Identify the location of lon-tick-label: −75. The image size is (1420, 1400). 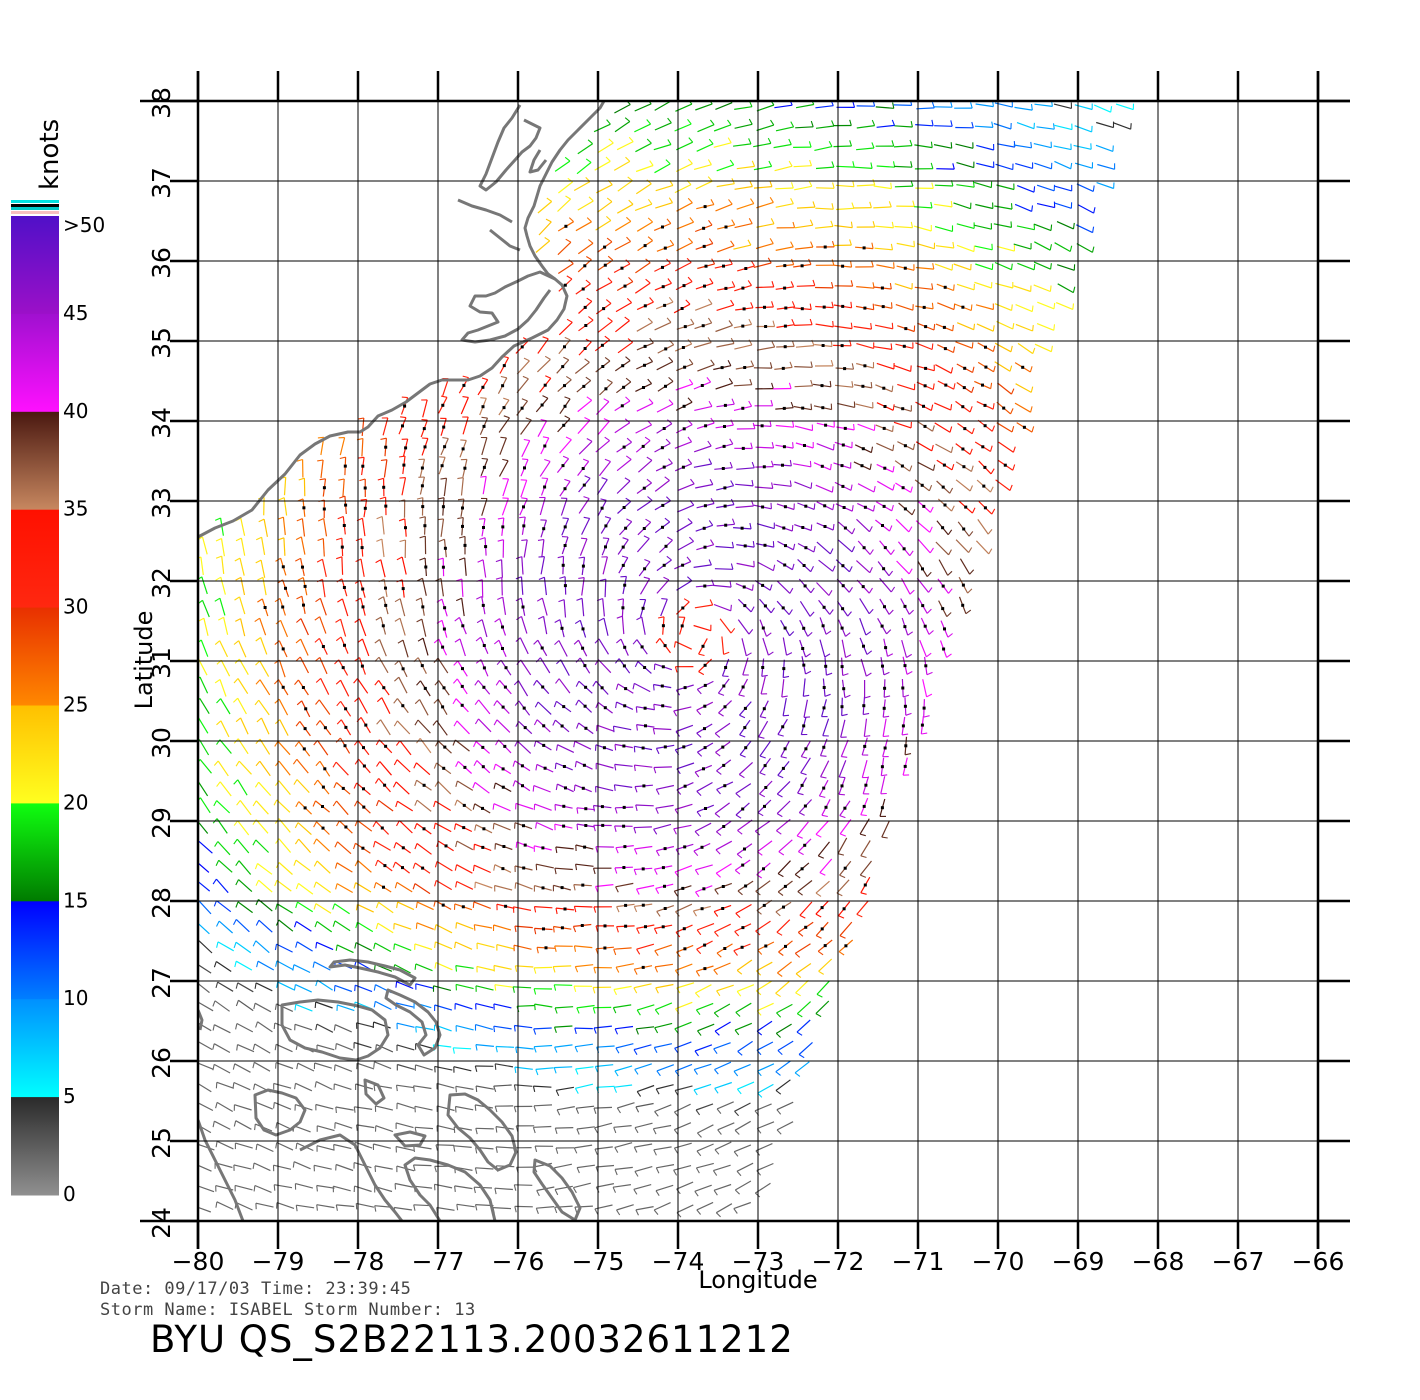
(598, 1261).